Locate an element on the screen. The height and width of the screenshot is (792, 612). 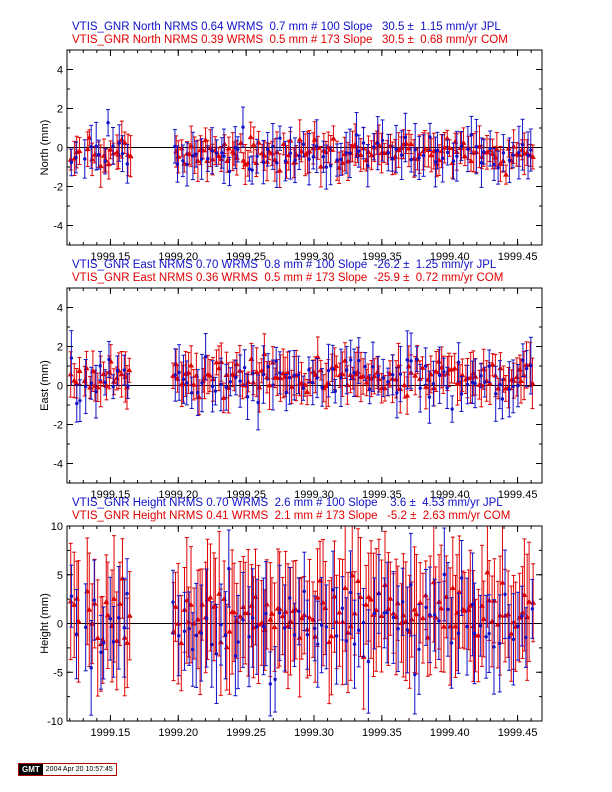
x-tick-label: 1999.45 is located at coordinates (518, 733).